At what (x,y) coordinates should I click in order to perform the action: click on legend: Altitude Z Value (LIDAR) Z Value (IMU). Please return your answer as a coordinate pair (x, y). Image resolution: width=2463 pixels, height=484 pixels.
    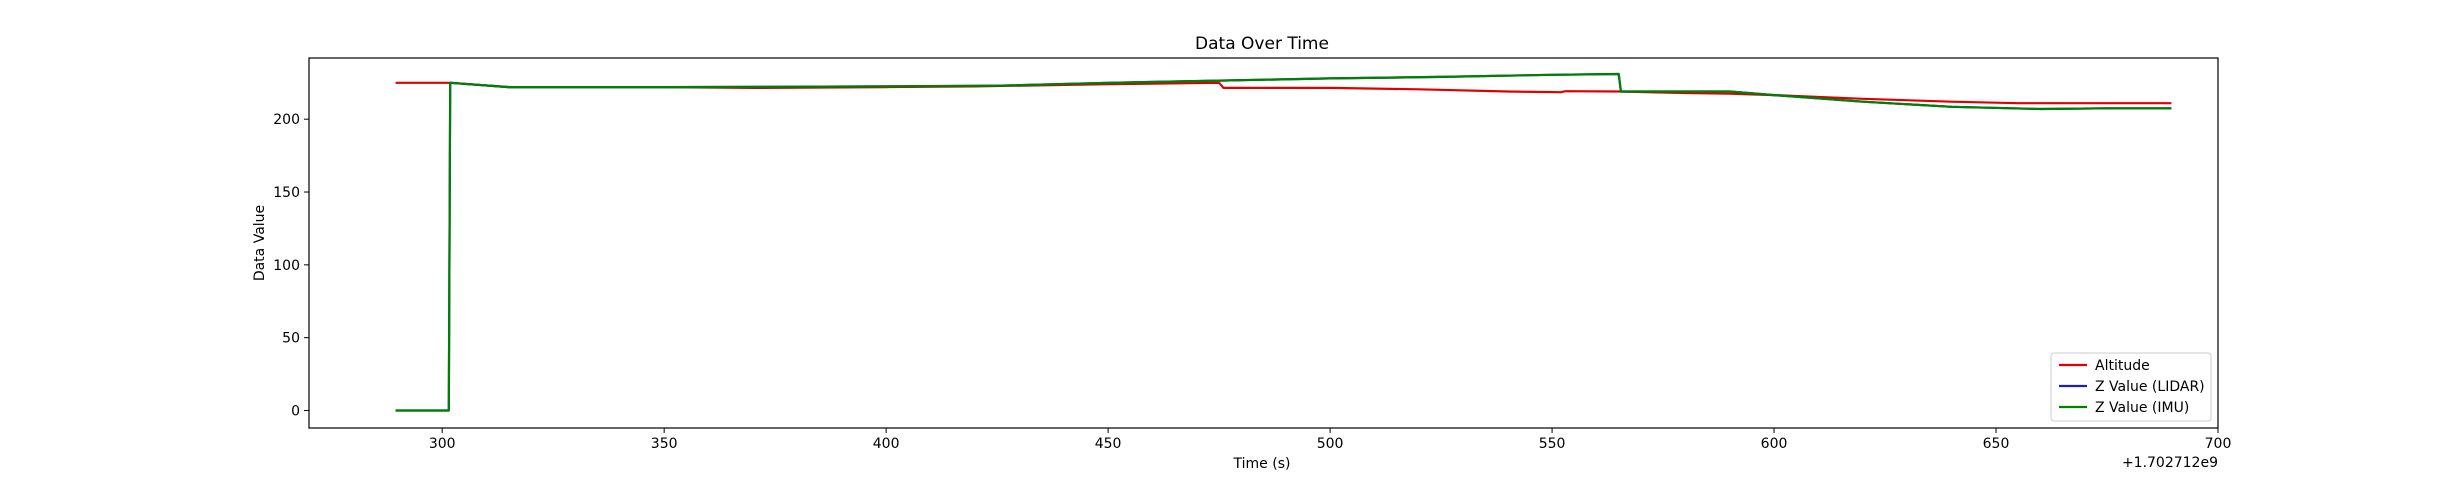
    Looking at the image, I should click on (2131, 387).